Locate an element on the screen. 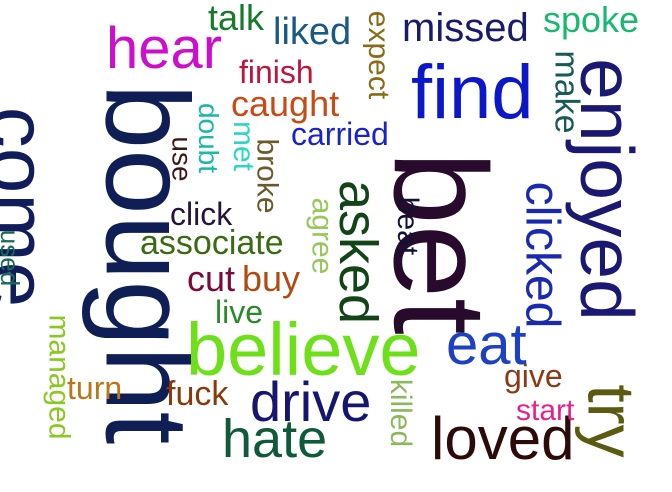 This screenshot has width=672, height=492. word-caught: caught is located at coordinates (285, 103).